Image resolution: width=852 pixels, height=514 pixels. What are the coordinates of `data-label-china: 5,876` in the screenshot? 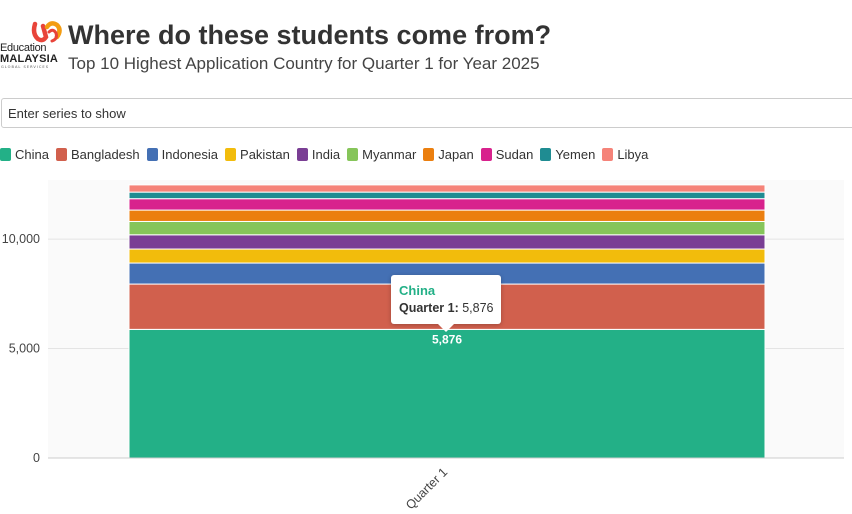 It's located at (447, 339).